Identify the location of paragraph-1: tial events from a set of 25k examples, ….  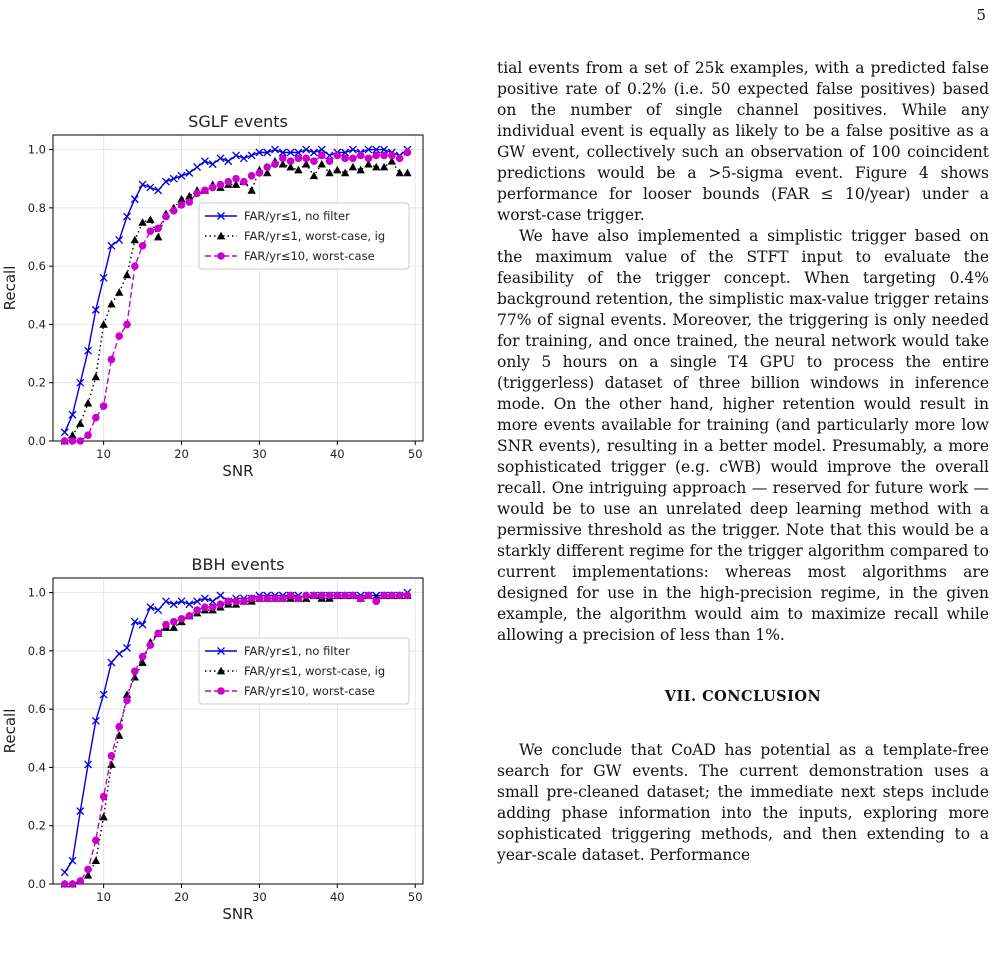
(743, 141).